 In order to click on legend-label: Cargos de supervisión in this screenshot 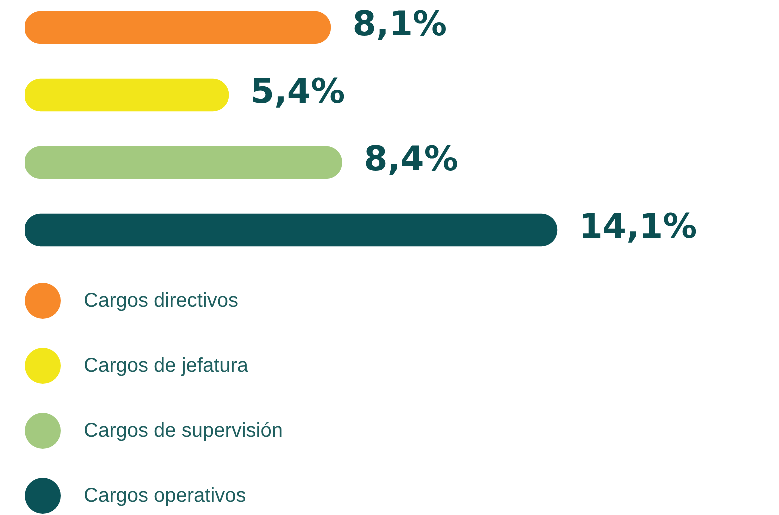, I will do `click(183, 431)`.